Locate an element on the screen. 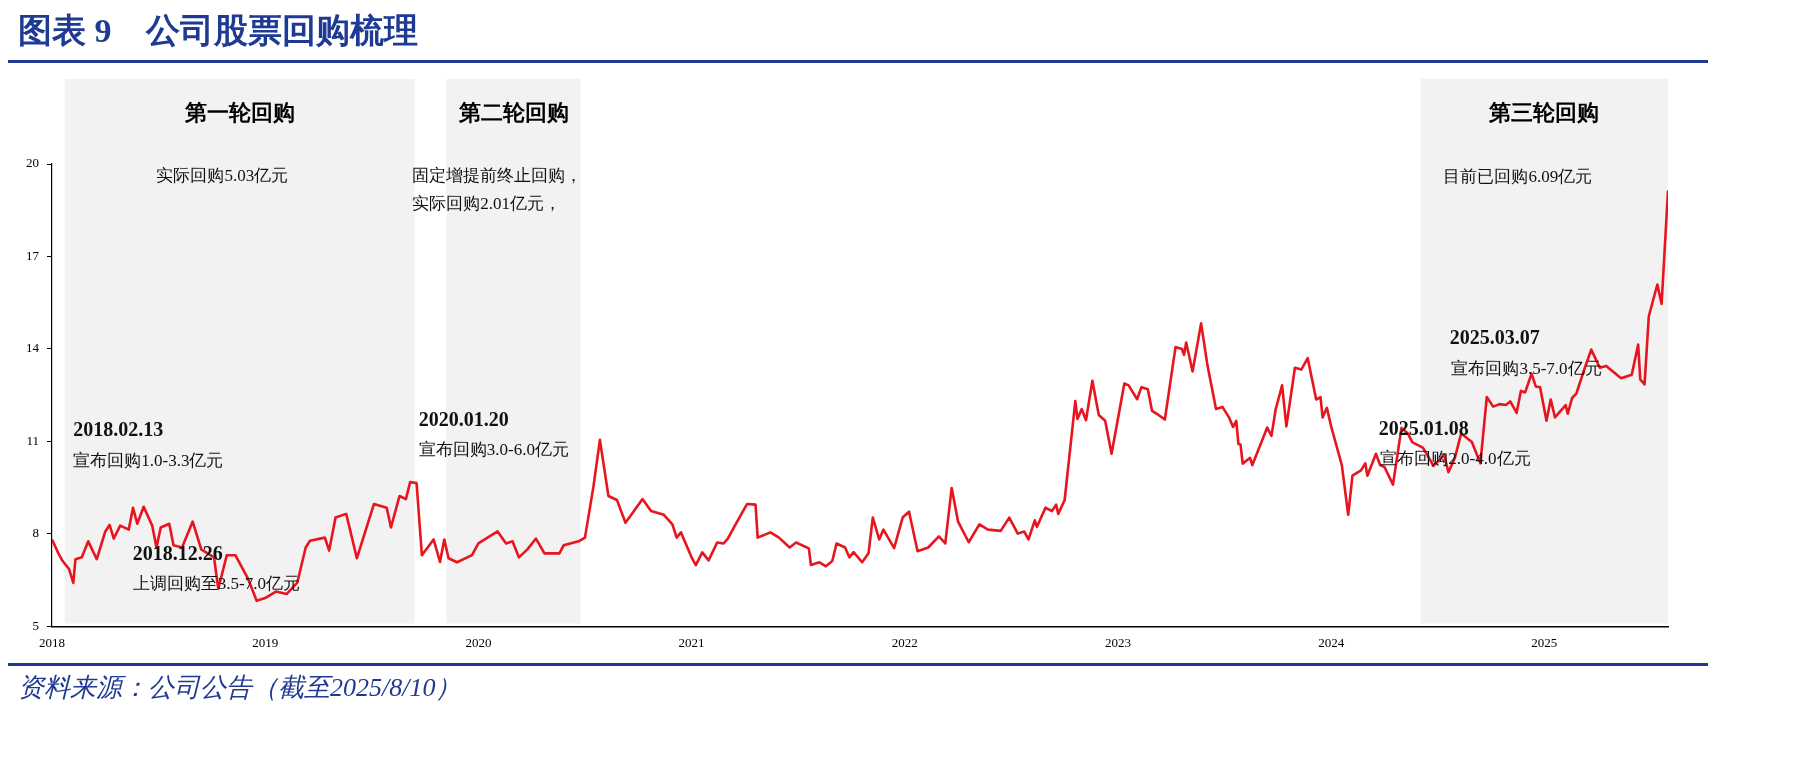  annotation: 实际回购2.01亿元， is located at coordinates (487, 204).